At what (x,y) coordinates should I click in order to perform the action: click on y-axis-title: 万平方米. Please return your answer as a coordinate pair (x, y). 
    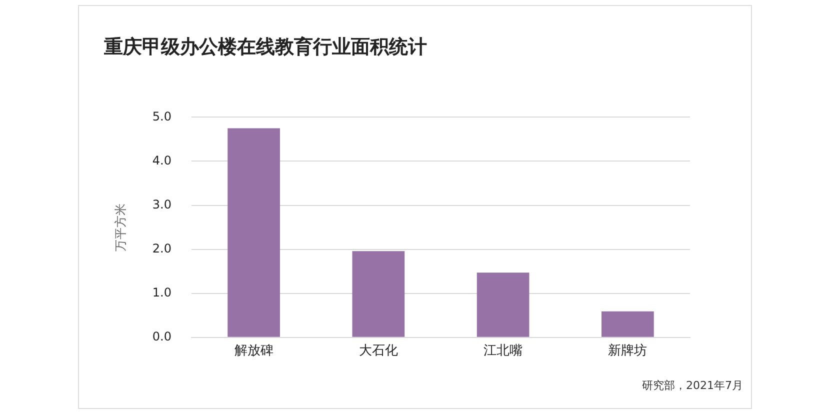
    Looking at the image, I should click on (120, 227).